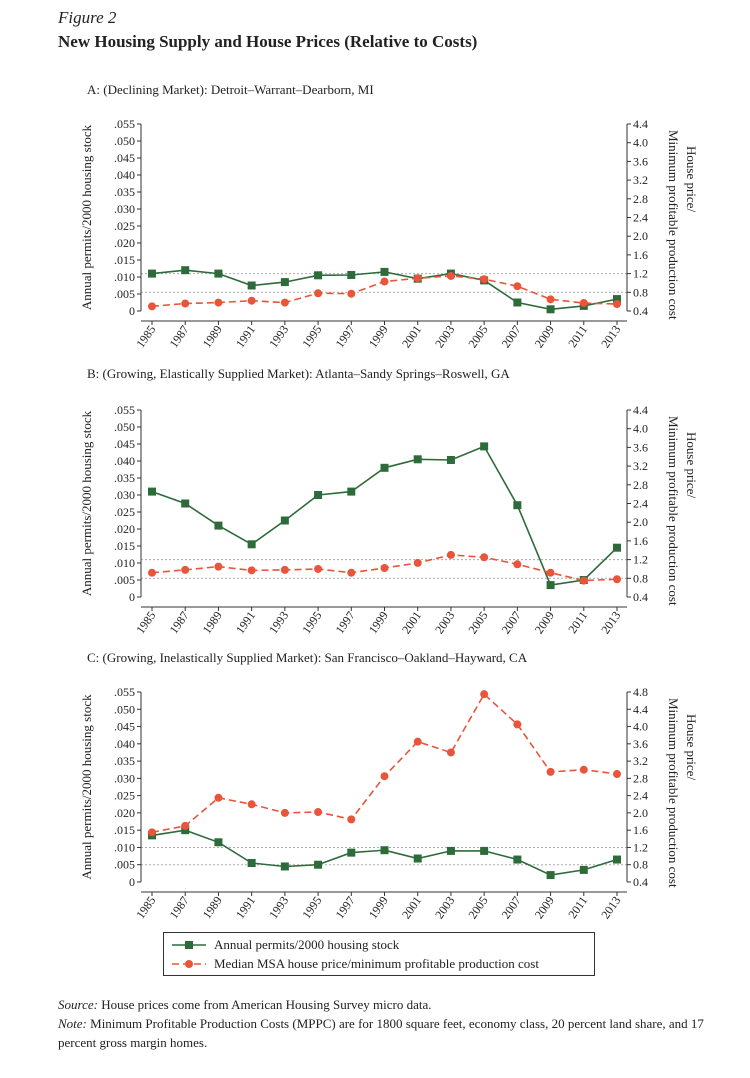 Image resolution: width=750 pixels, height=1078 pixels. What do you see at coordinates (72, 1023) in the screenshot?
I see `note-label: Note:` at bounding box center [72, 1023].